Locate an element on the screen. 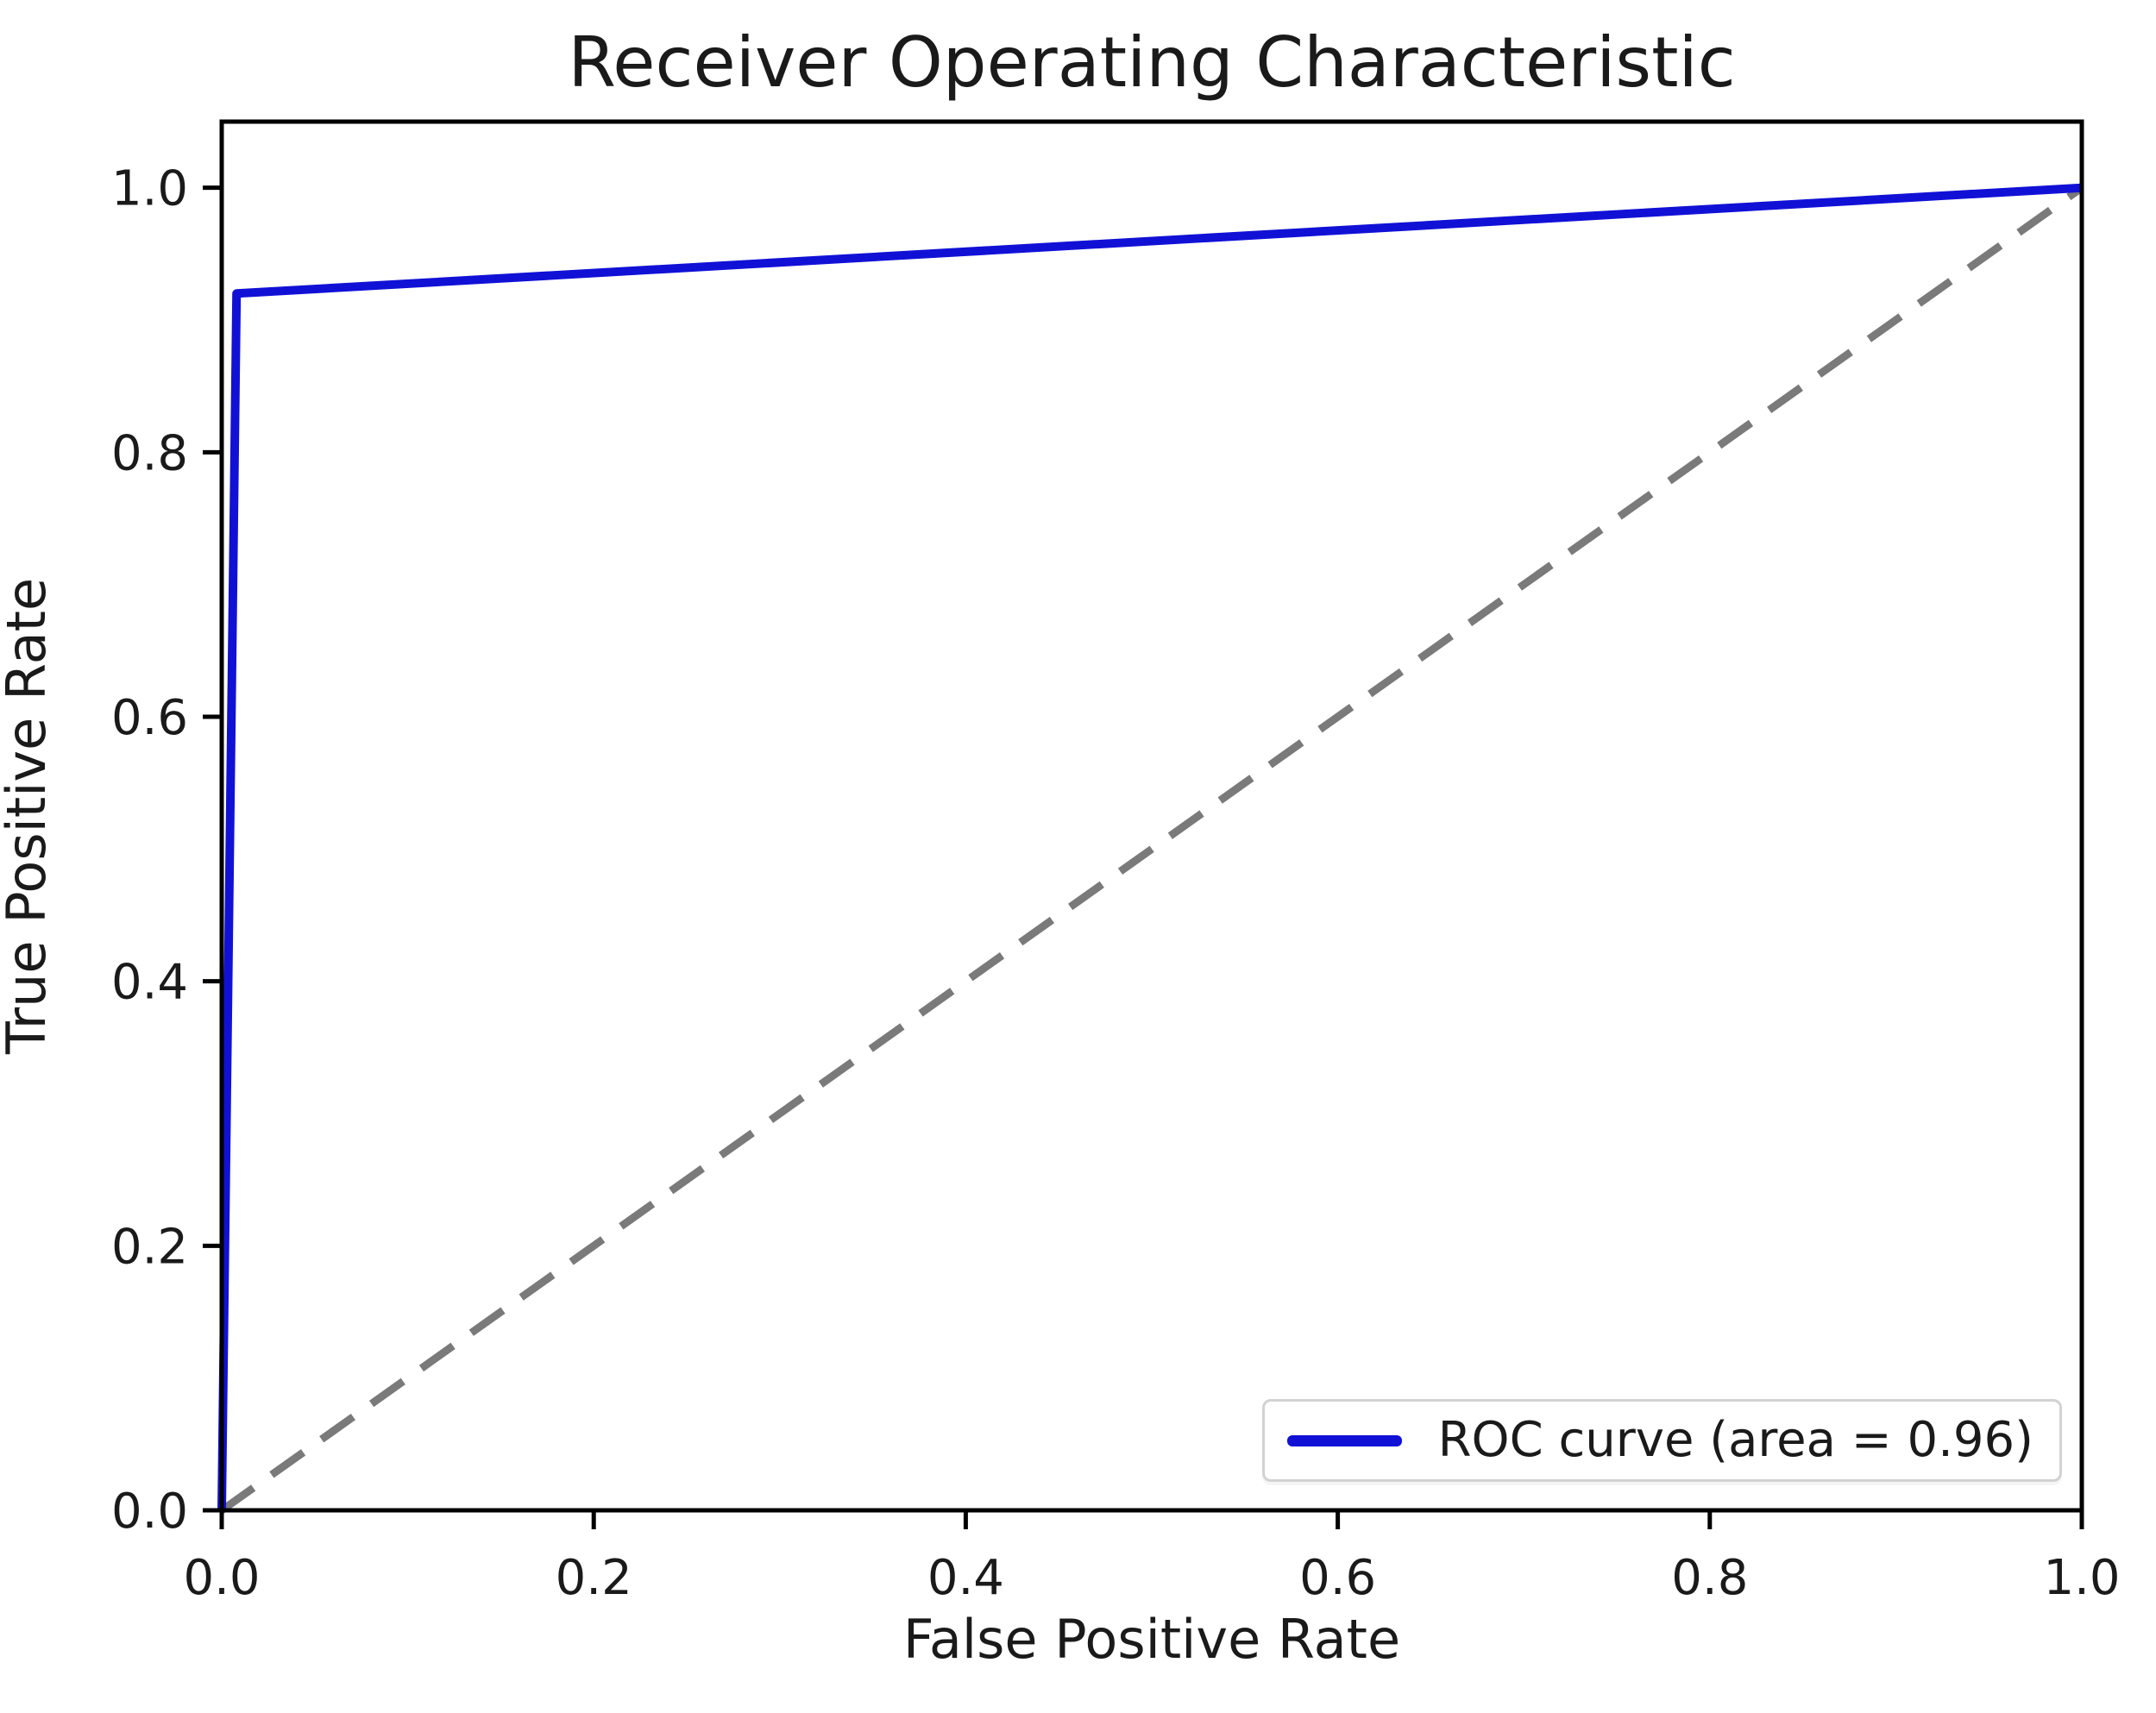 The width and height of the screenshot is (2156, 1713). y-tick-label: 1.0 is located at coordinates (150, 189).